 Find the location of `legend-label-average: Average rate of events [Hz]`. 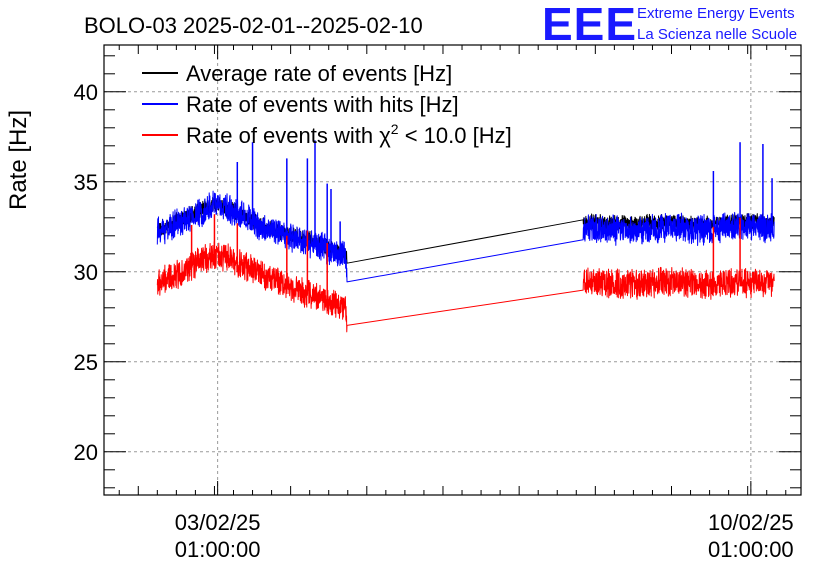

legend-label-average: Average rate of events [Hz] is located at coordinates (319, 73).